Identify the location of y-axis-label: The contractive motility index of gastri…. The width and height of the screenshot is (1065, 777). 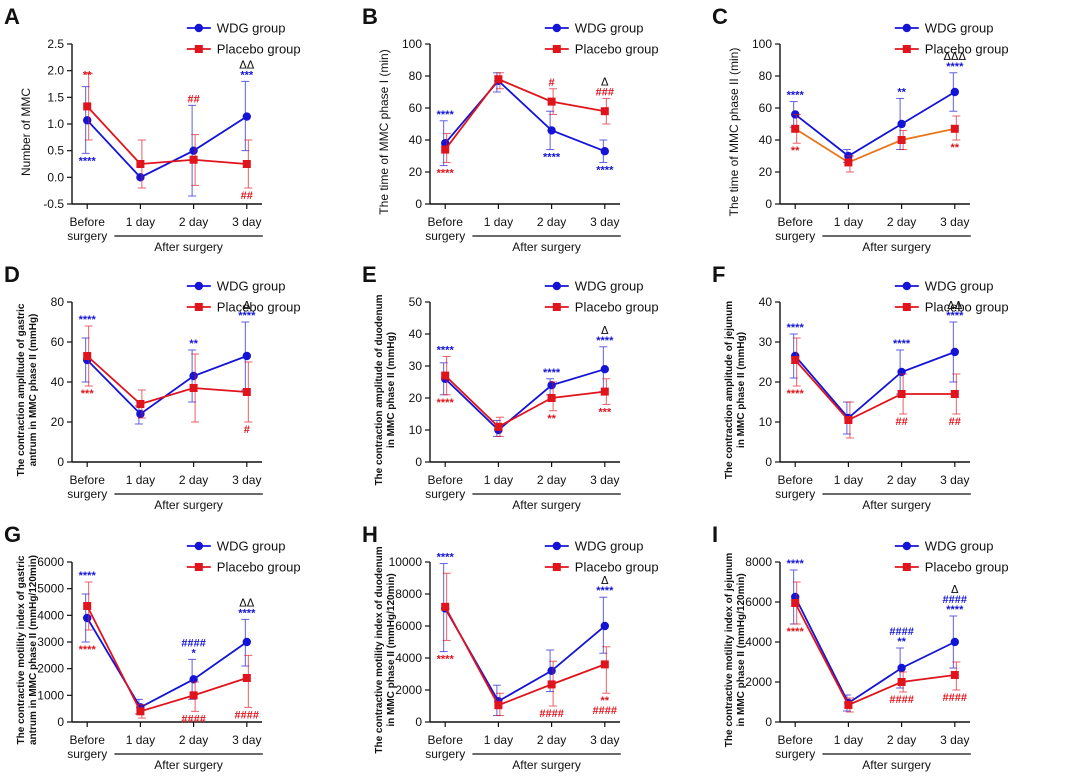
(27, 650).